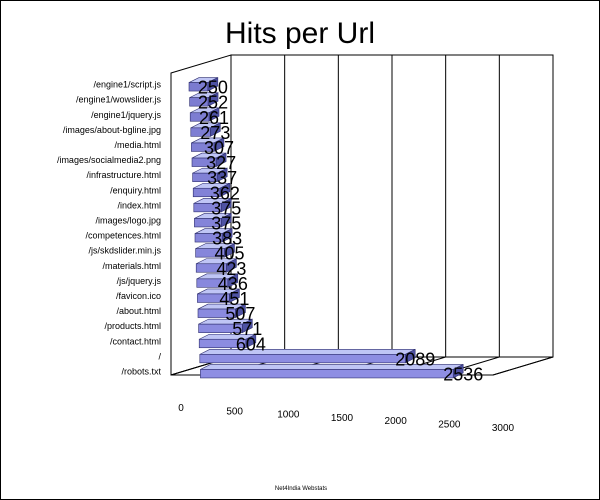 The height and width of the screenshot is (500, 600). I want to click on category-label: /about.html, so click(138, 311).